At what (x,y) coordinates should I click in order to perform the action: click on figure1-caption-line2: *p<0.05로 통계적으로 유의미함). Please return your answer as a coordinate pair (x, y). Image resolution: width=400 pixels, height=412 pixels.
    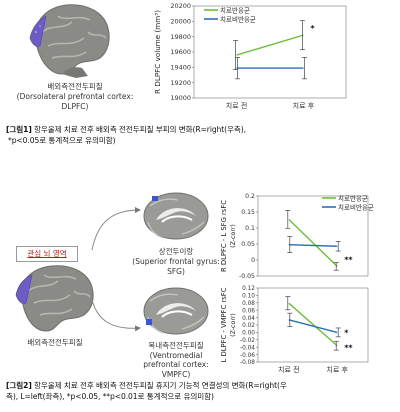
    Looking at the image, I should click on (62, 140).